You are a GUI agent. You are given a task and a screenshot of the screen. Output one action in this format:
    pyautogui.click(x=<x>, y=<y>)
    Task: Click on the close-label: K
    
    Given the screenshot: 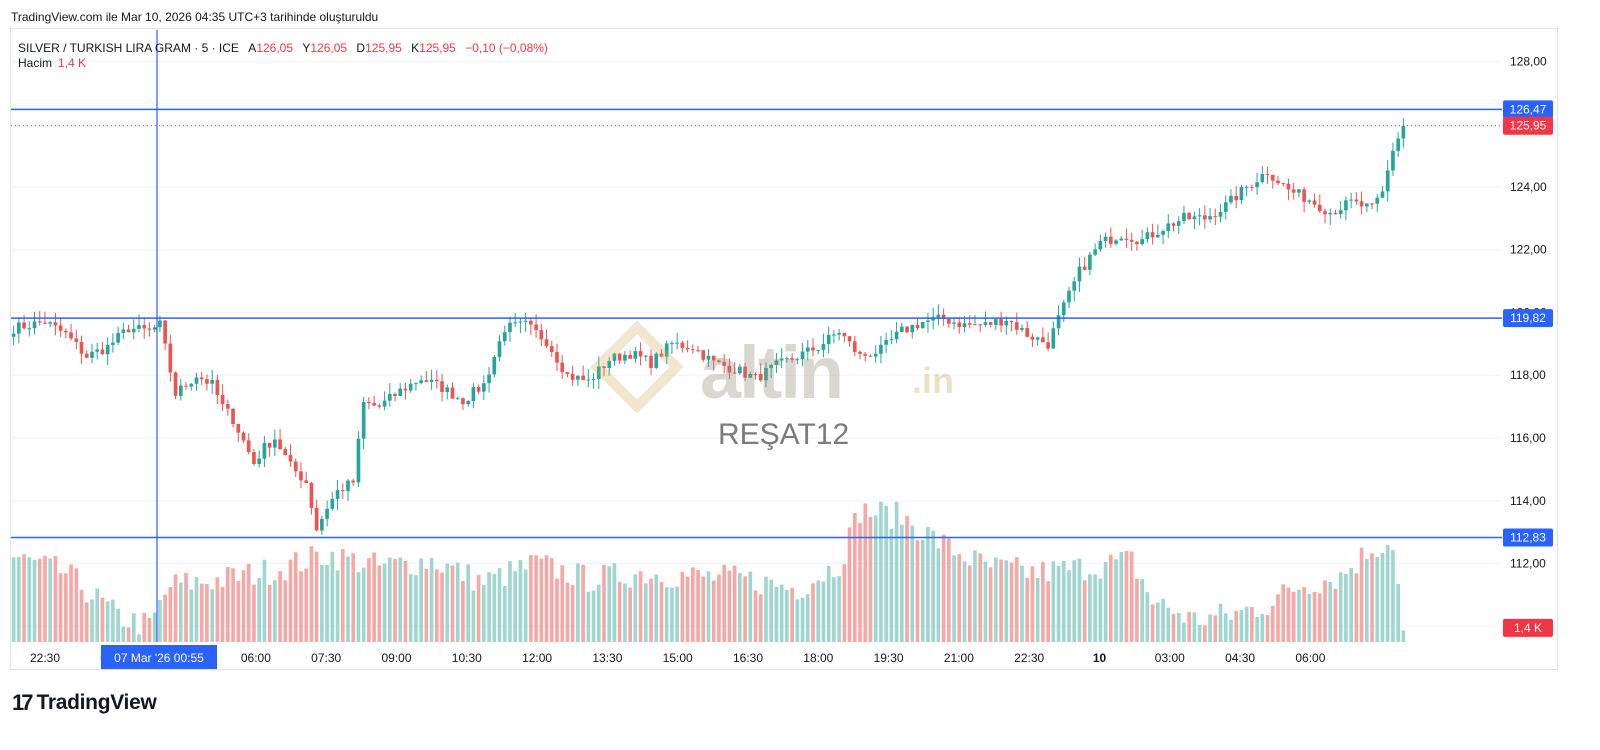 What is the action you would take?
    pyautogui.click(x=415, y=48)
    